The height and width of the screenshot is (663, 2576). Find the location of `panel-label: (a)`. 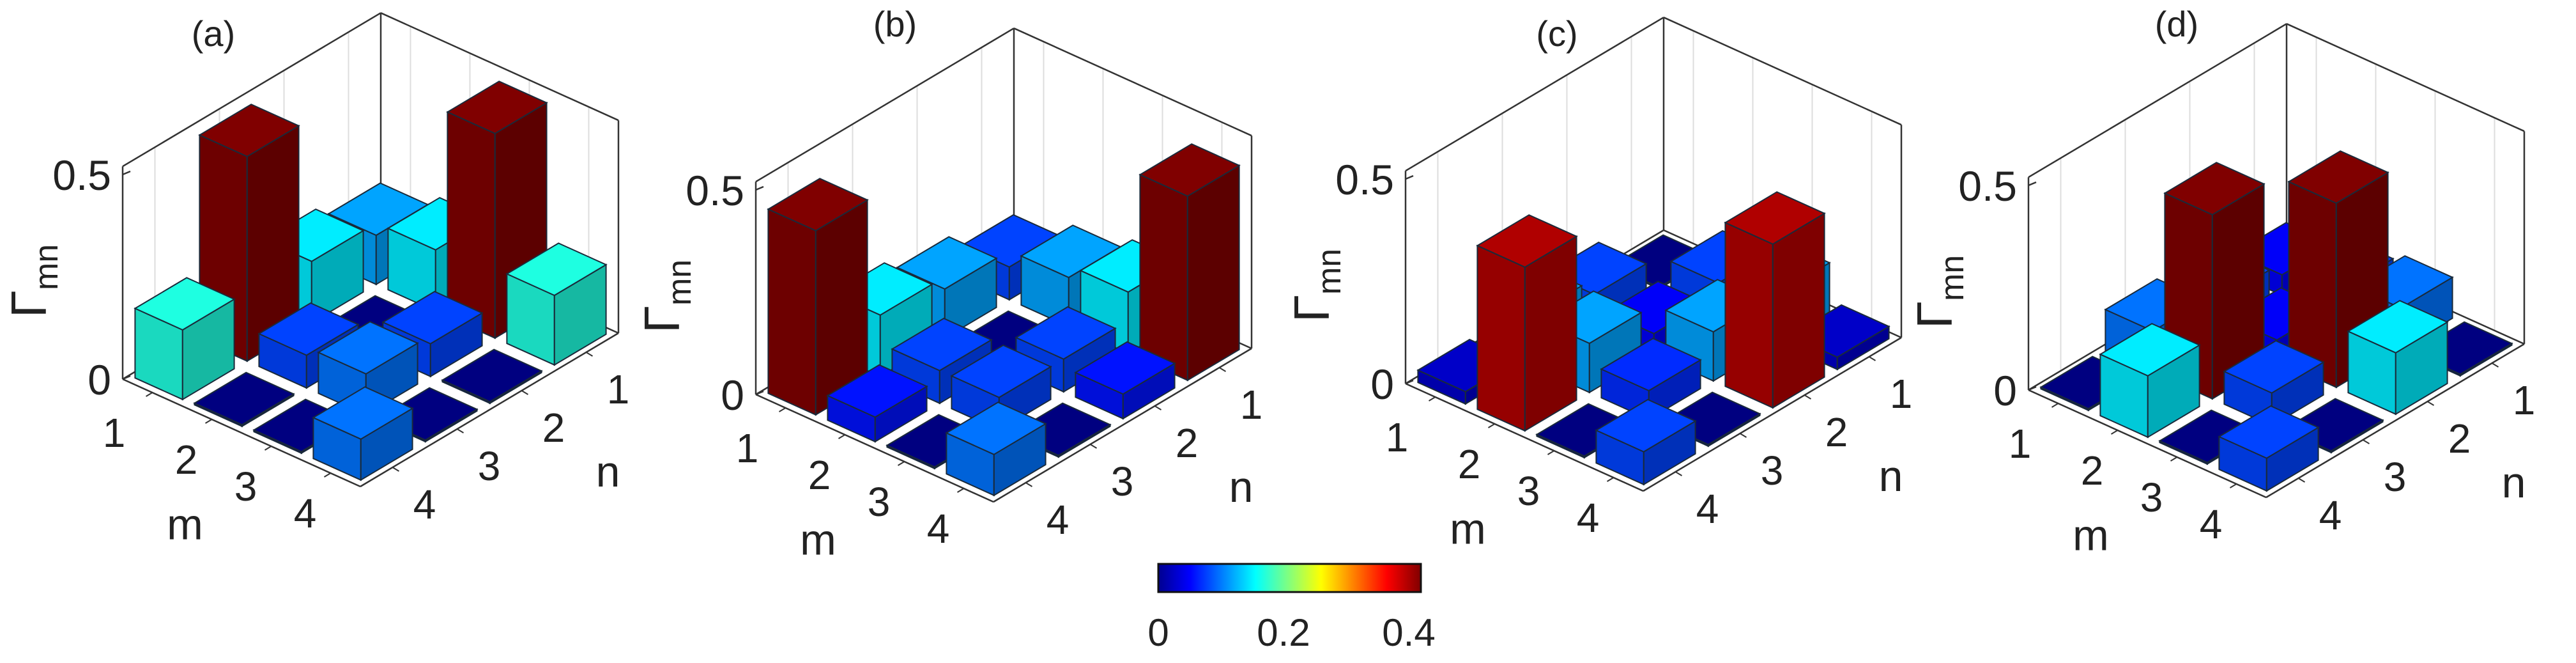

panel-label: (a) is located at coordinates (213, 33).